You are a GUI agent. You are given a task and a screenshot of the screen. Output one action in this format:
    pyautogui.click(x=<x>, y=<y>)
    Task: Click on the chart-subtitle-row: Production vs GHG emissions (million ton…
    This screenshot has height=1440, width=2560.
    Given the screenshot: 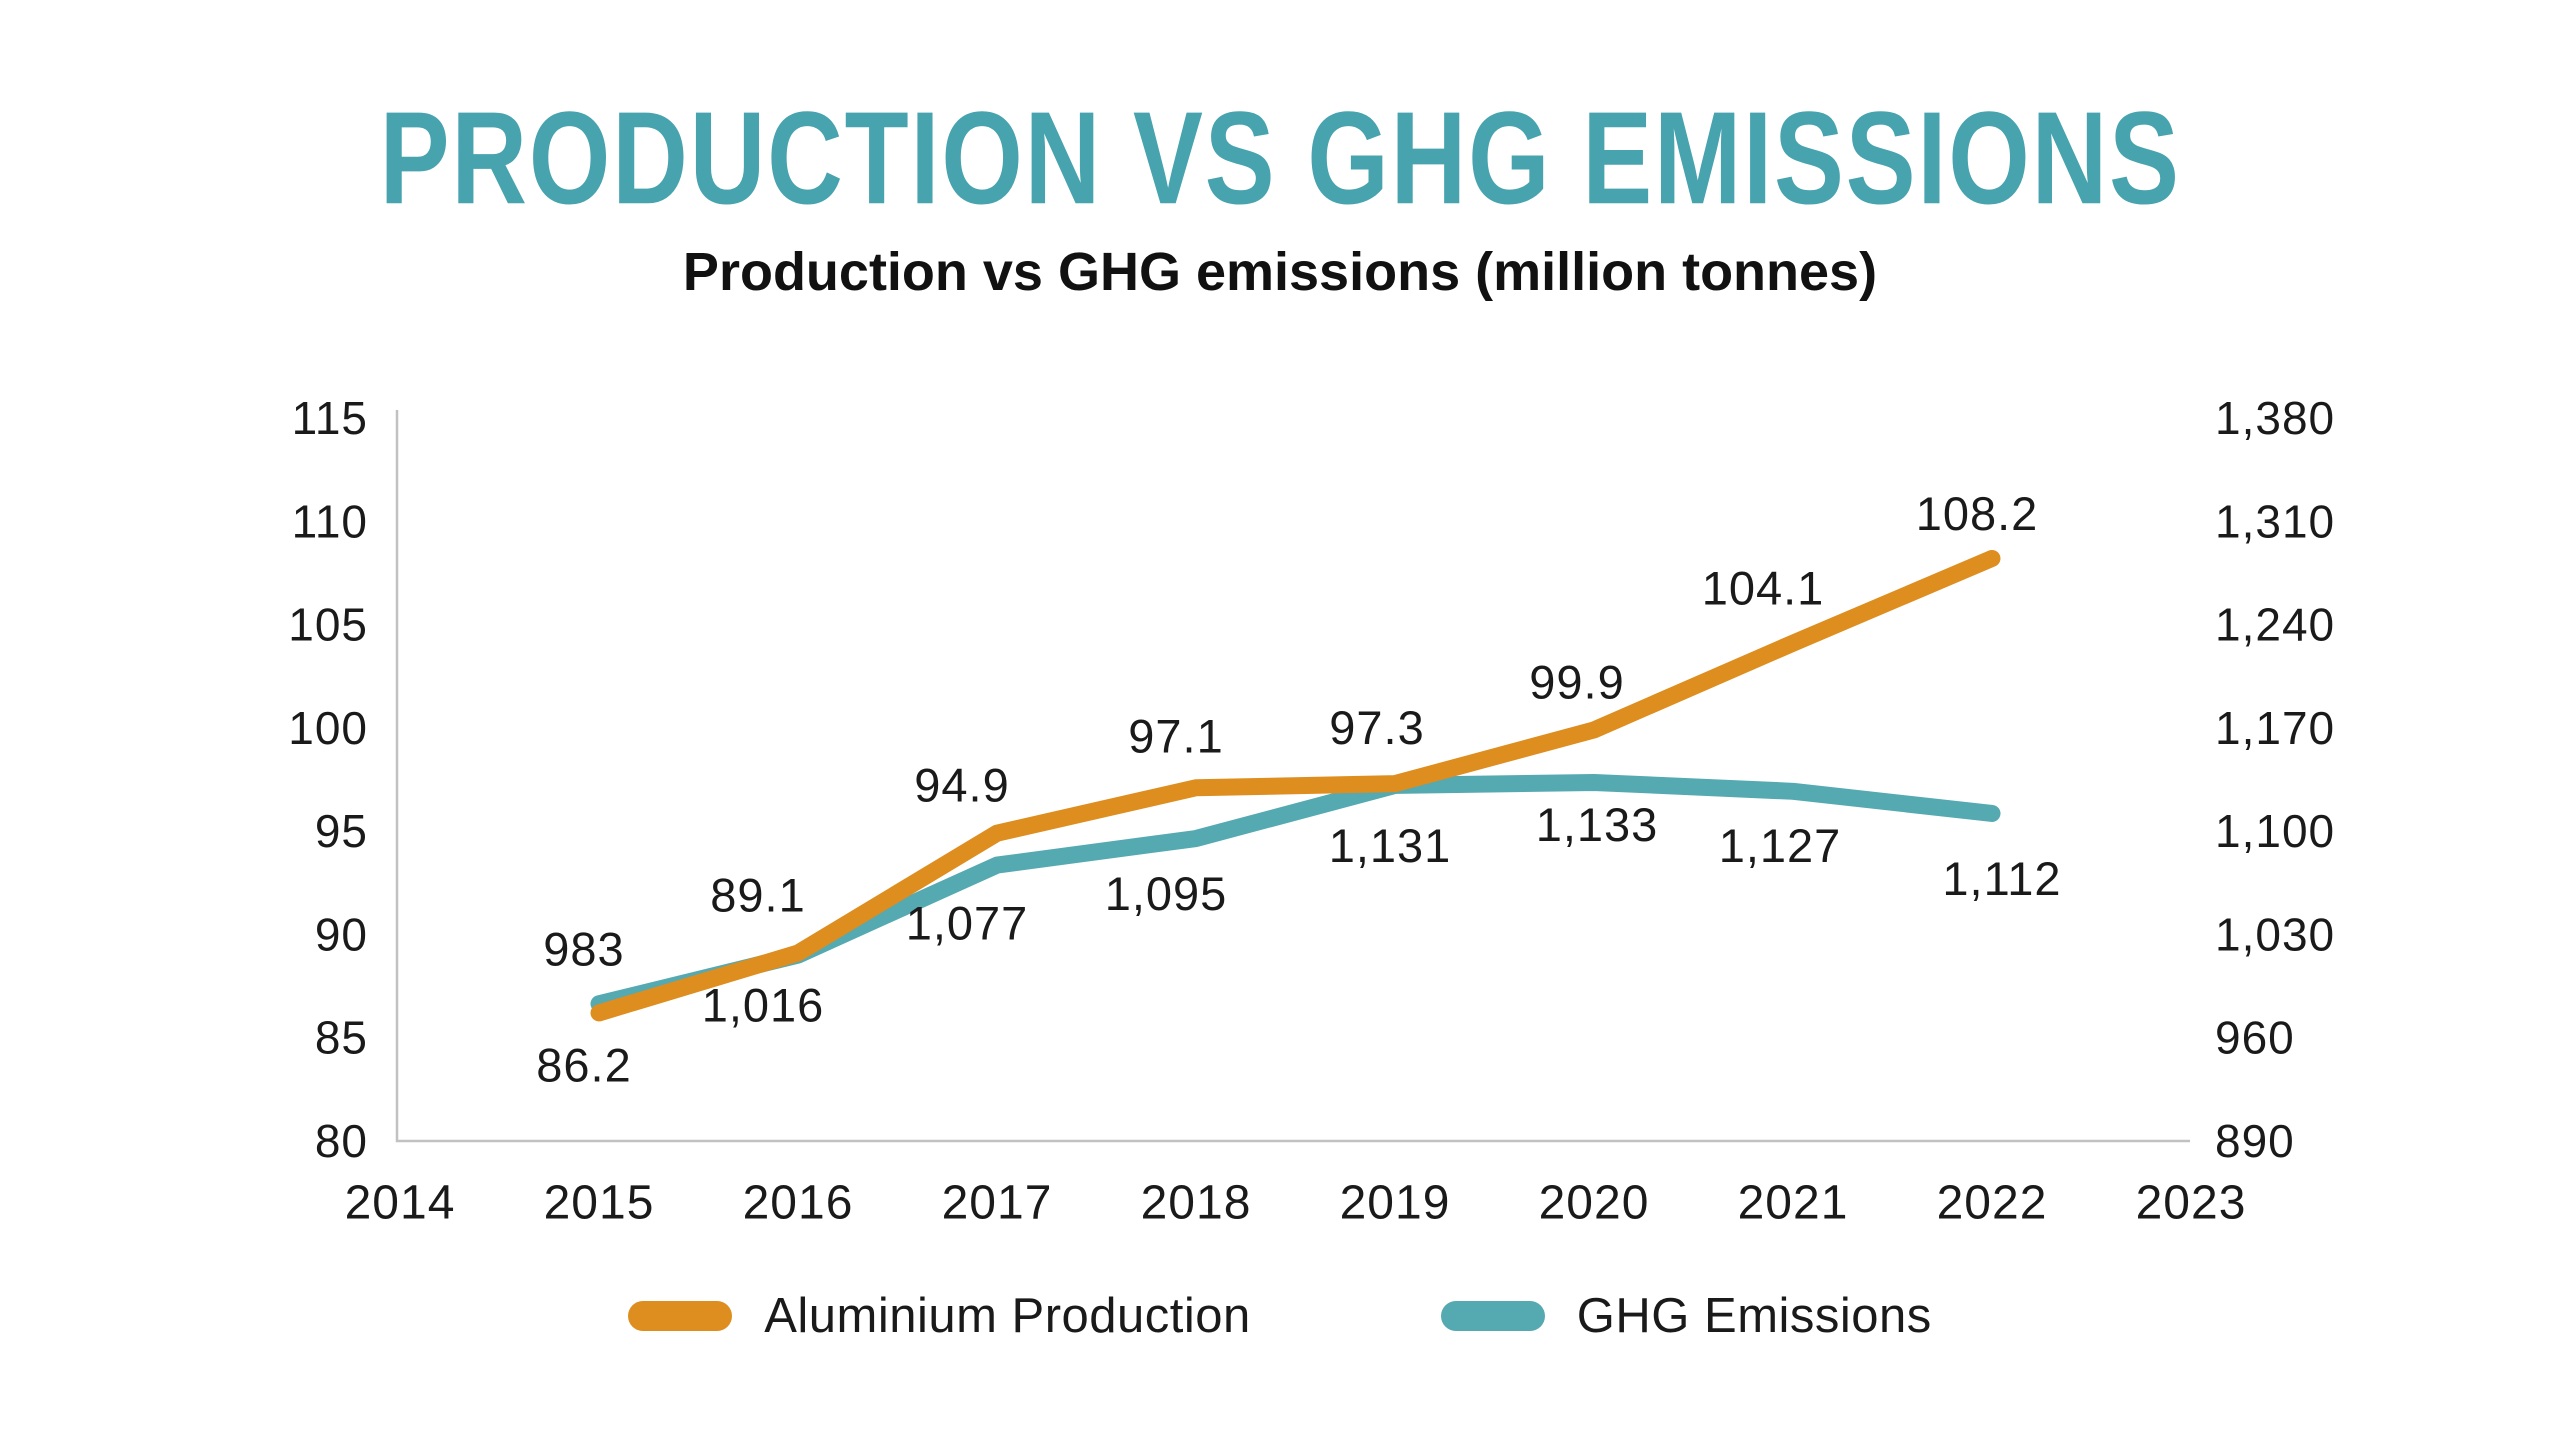 What is the action you would take?
    pyautogui.click(x=1280, y=272)
    